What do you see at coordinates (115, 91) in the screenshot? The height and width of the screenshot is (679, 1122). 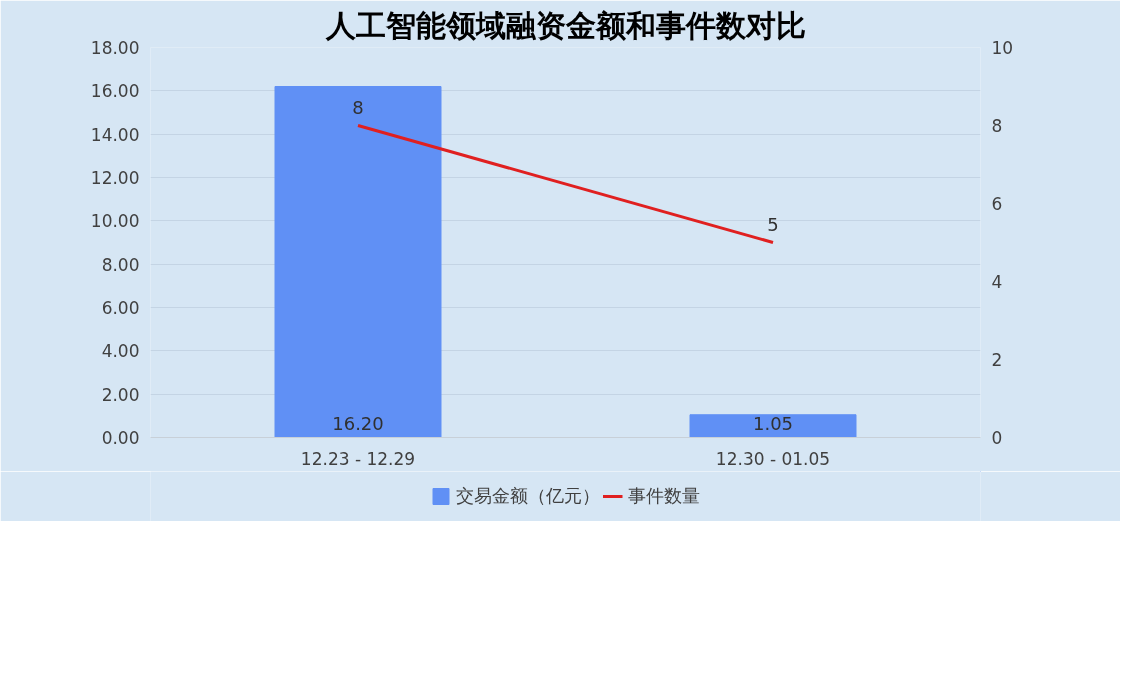 I see `y-tick-label: 16.00` at bounding box center [115, 91].